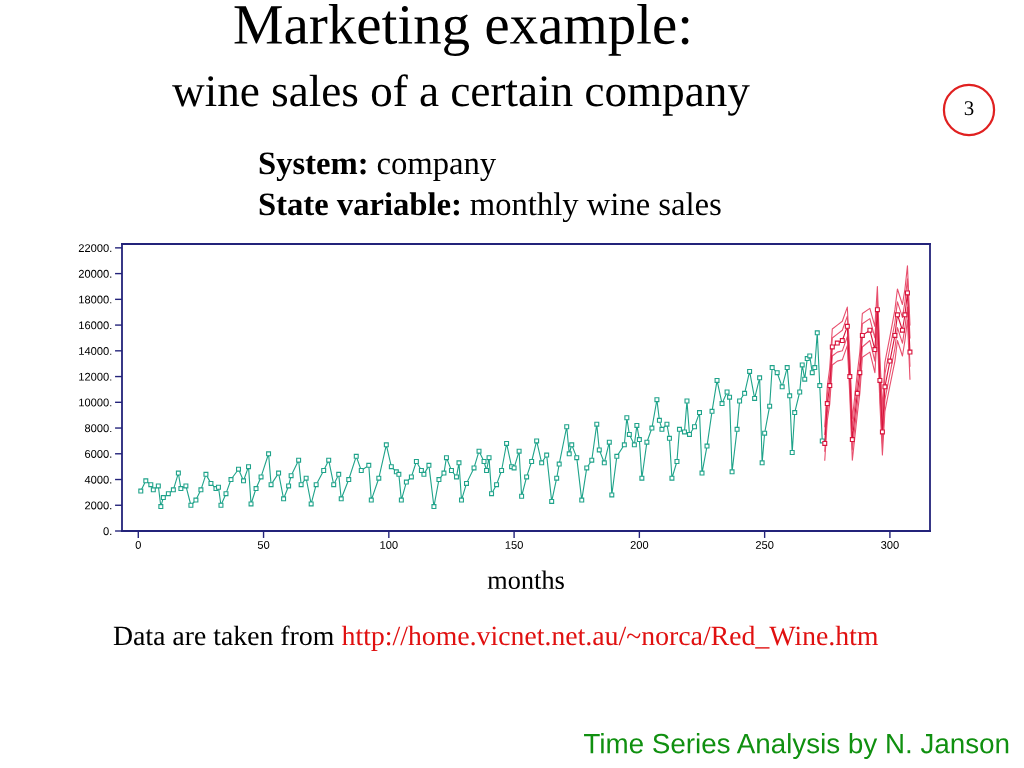 This screenshot has height=768, width=1024. I want to click on y-tick-label: 4000., so click(98, 479).